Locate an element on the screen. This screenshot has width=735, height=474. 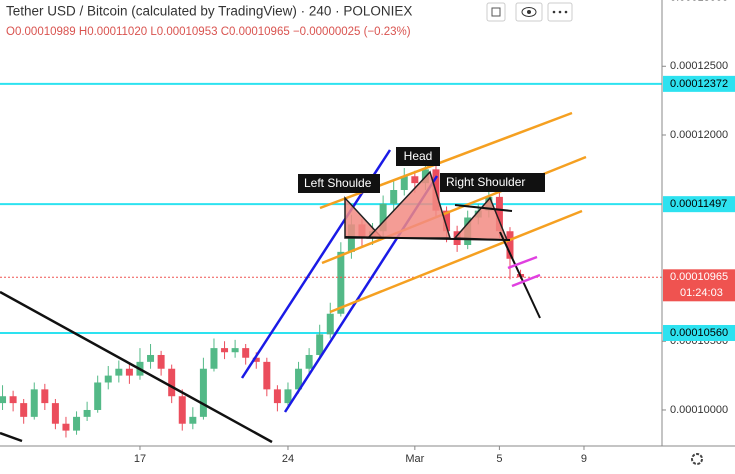
neckline is located at coordinates (427, 238).